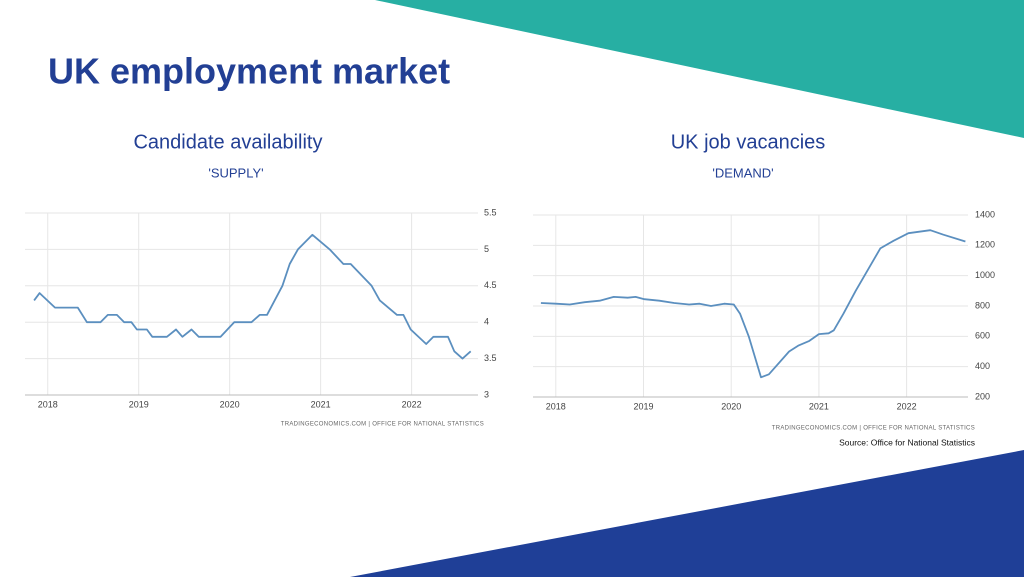  I want to click on y-tick-label: 5.5, so click(490, 212).